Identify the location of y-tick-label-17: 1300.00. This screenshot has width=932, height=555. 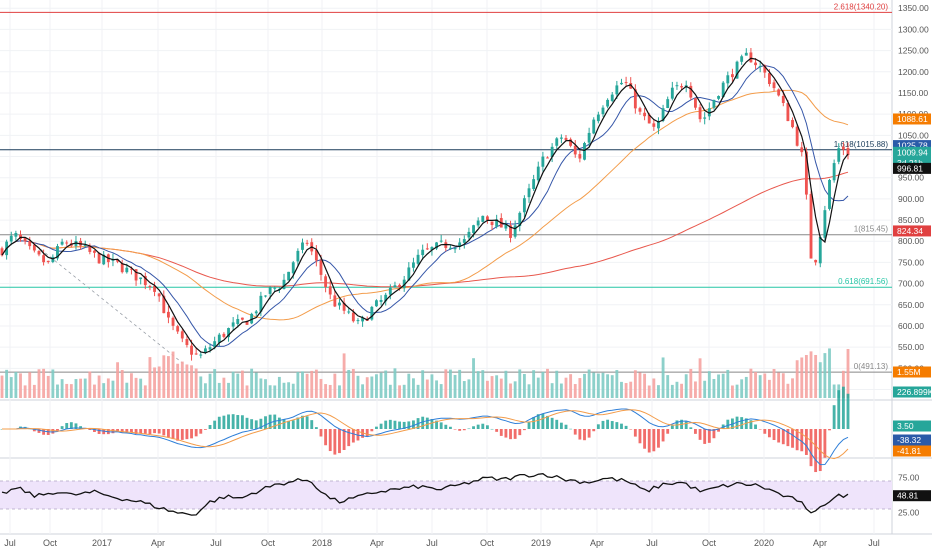
(913, 29).